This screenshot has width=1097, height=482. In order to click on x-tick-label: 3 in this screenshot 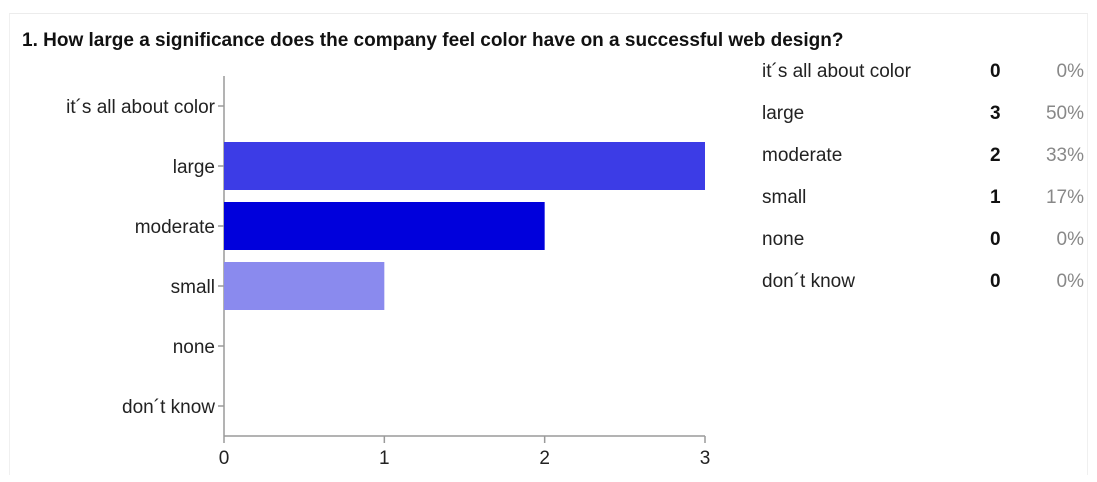, I will do `click(705, 458)`.